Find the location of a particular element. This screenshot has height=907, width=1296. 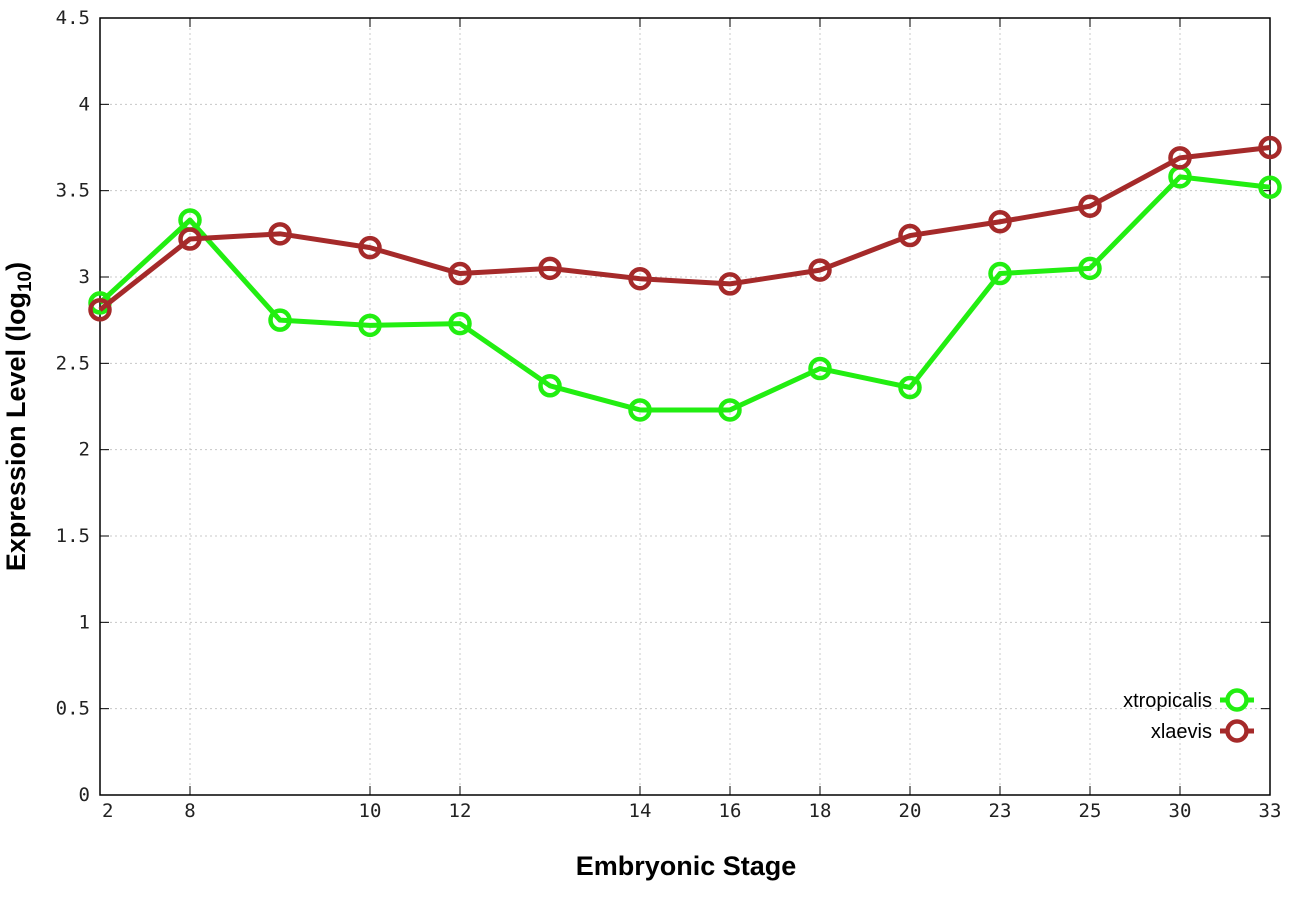

x-tick-label: 33 is located at coordinates (1270, 811).